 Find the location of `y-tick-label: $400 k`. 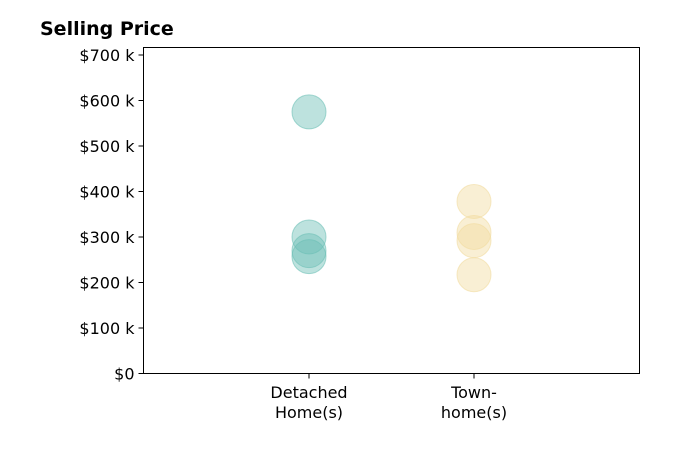

y-tick-label: $400 k is located at coordinates (107, 192).